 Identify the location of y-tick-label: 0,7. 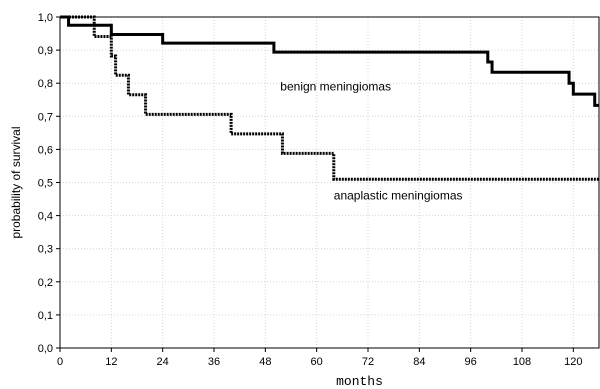
(45, 117).